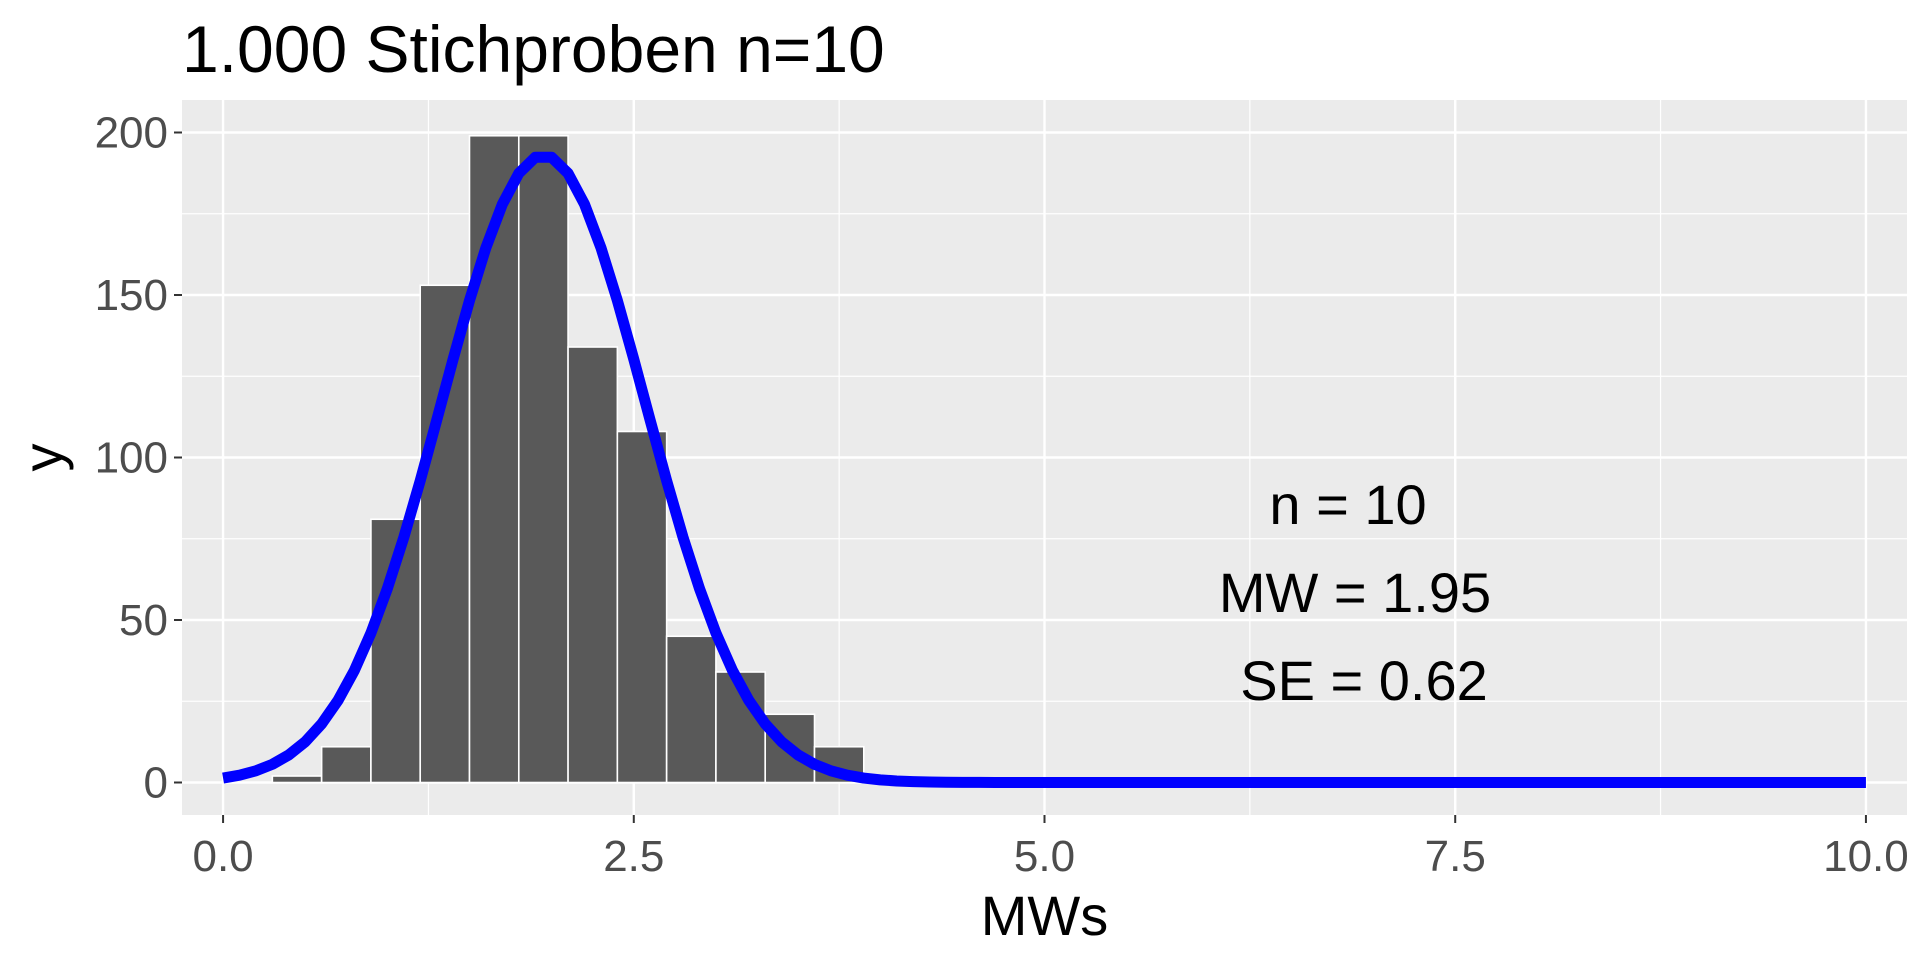 Image resolution: width=1920 pixels, height=960 pixels. I want to click on annotation-se: SE = 0.62, so click(1364, 680).